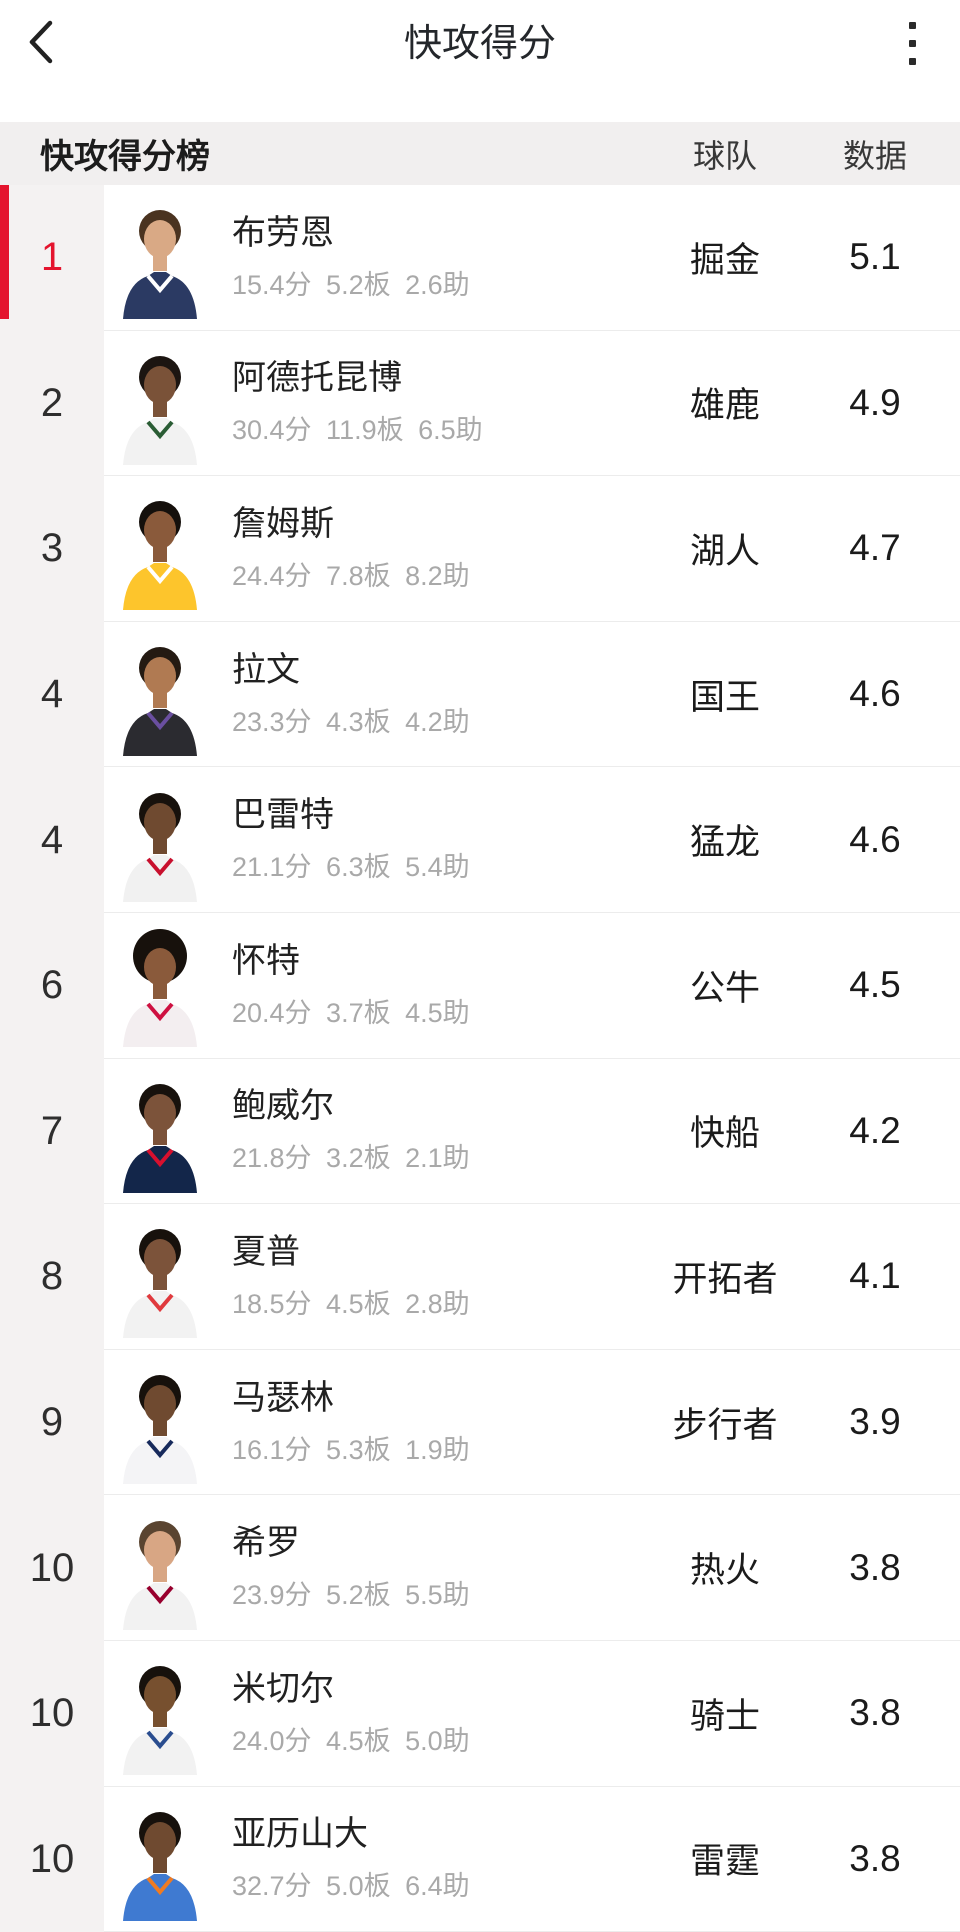 The image size is (960, 1932). What do you see at coordinates (724, 155) in the screenshot?
I see `column-header-team: 球队` at bounding box center [724, 155].